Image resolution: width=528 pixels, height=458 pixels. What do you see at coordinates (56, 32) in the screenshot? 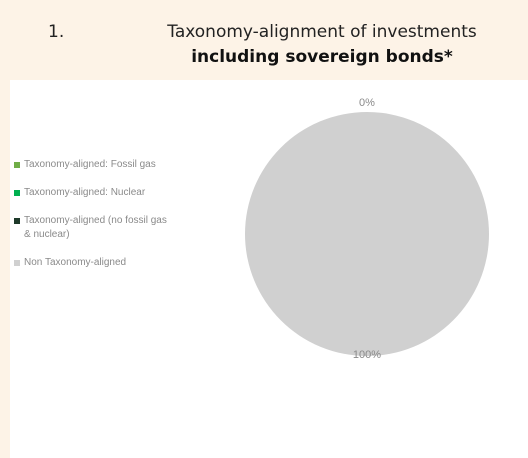
I see `heading-number: 1.` at bounding box center [56, 32].